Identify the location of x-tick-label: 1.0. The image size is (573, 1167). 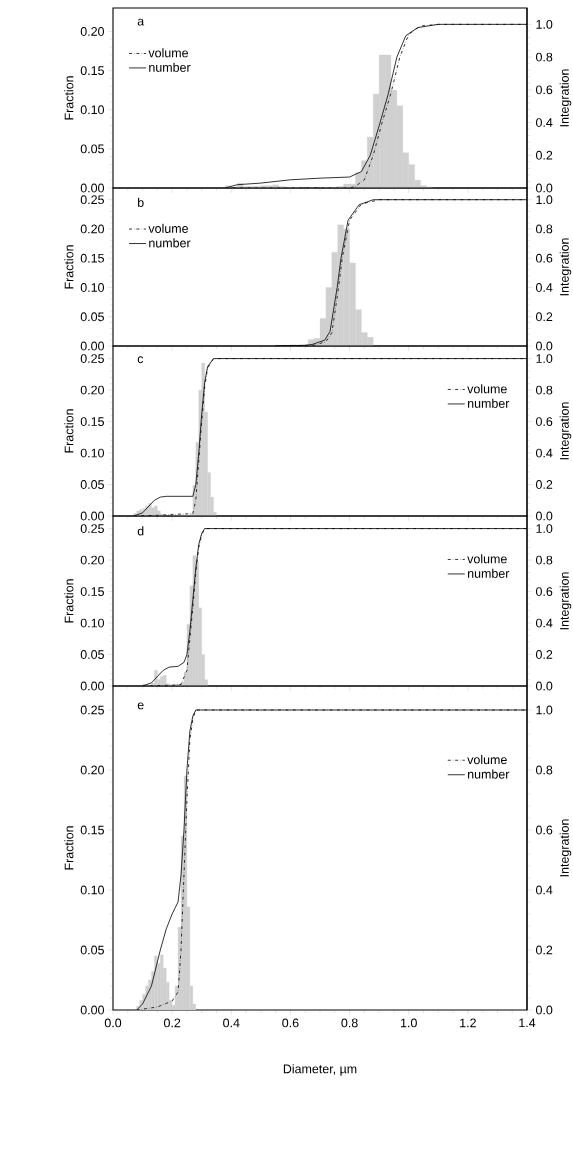
(409, 1023).